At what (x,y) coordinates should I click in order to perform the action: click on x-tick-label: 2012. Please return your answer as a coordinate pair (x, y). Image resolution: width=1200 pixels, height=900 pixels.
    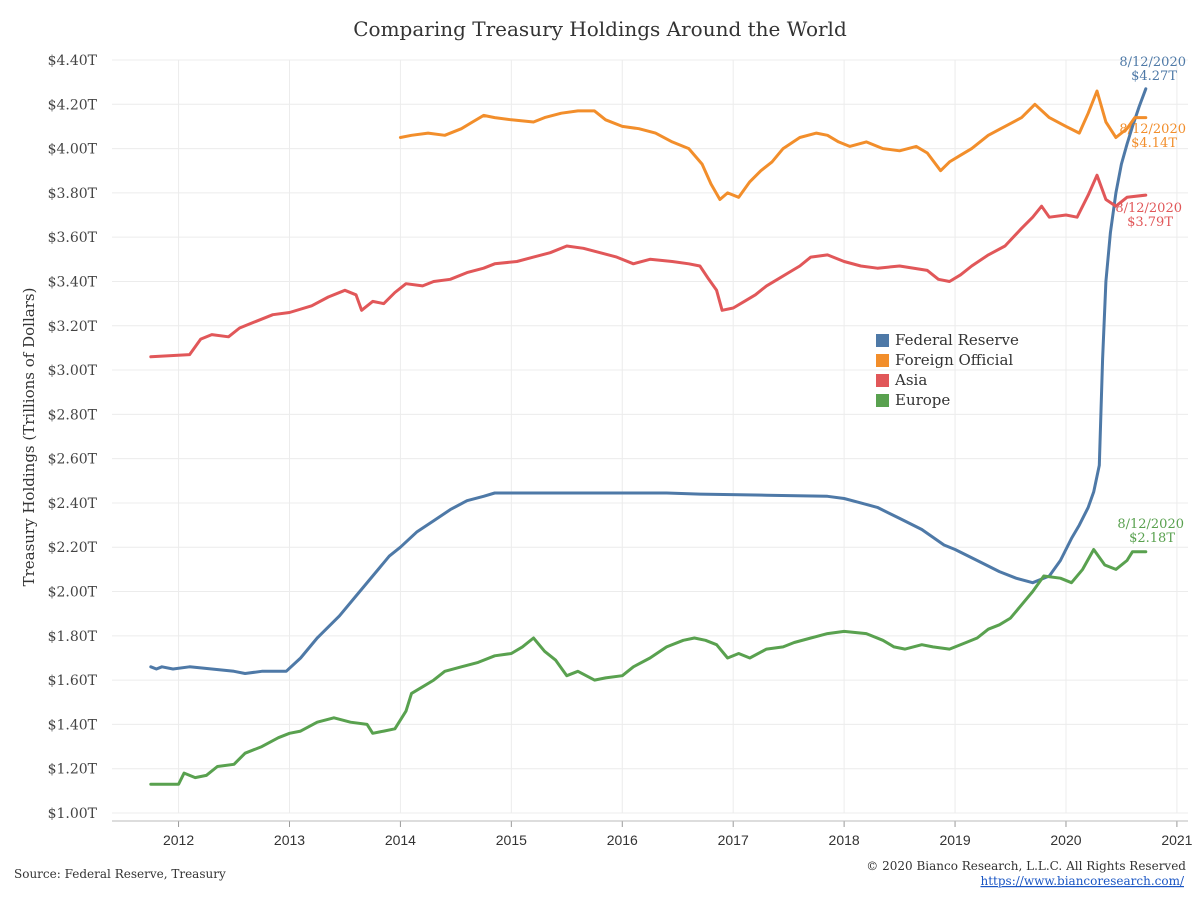
    Looking at the image, I should click on (178, 840).